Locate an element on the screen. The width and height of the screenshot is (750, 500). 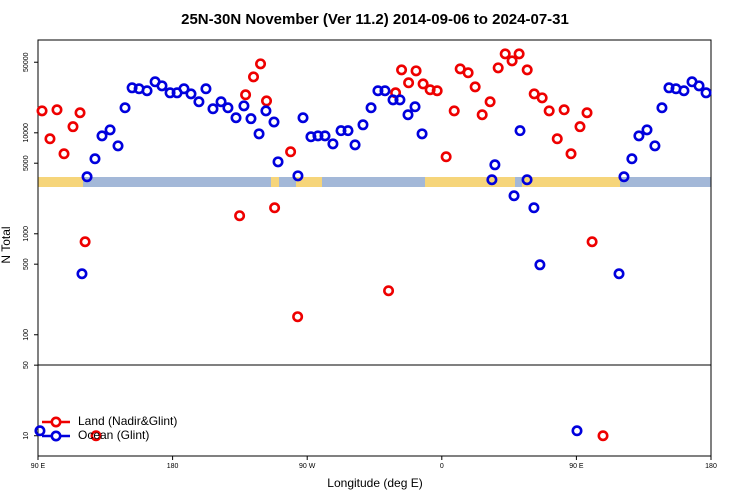
x-tick-label: 90 W is located at coordinates (307, 466).